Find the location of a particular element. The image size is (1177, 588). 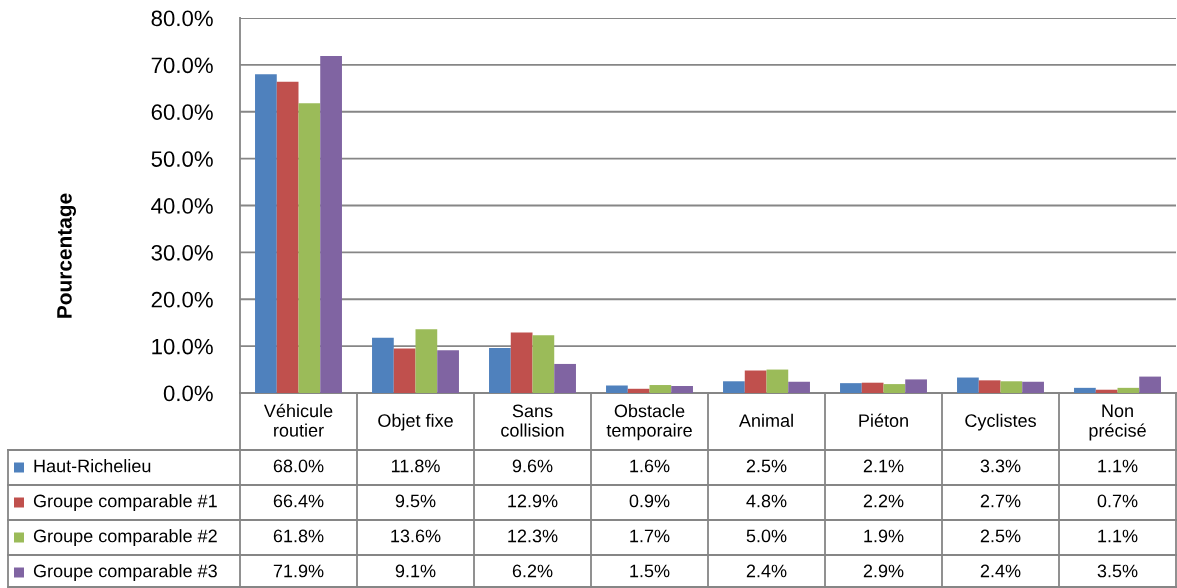

data-label: 6.2% is located at coordinates (532, 571).